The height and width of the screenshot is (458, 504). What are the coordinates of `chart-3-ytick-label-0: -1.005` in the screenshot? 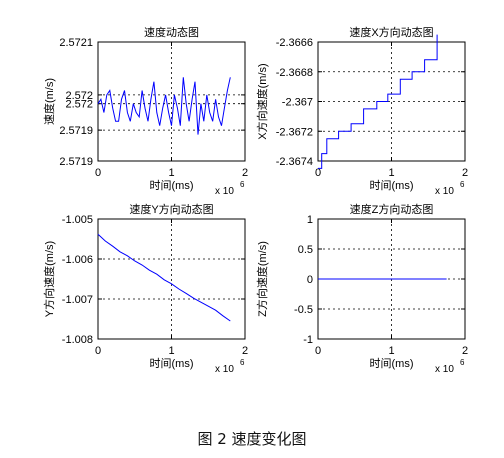 It's located at (77, 220).